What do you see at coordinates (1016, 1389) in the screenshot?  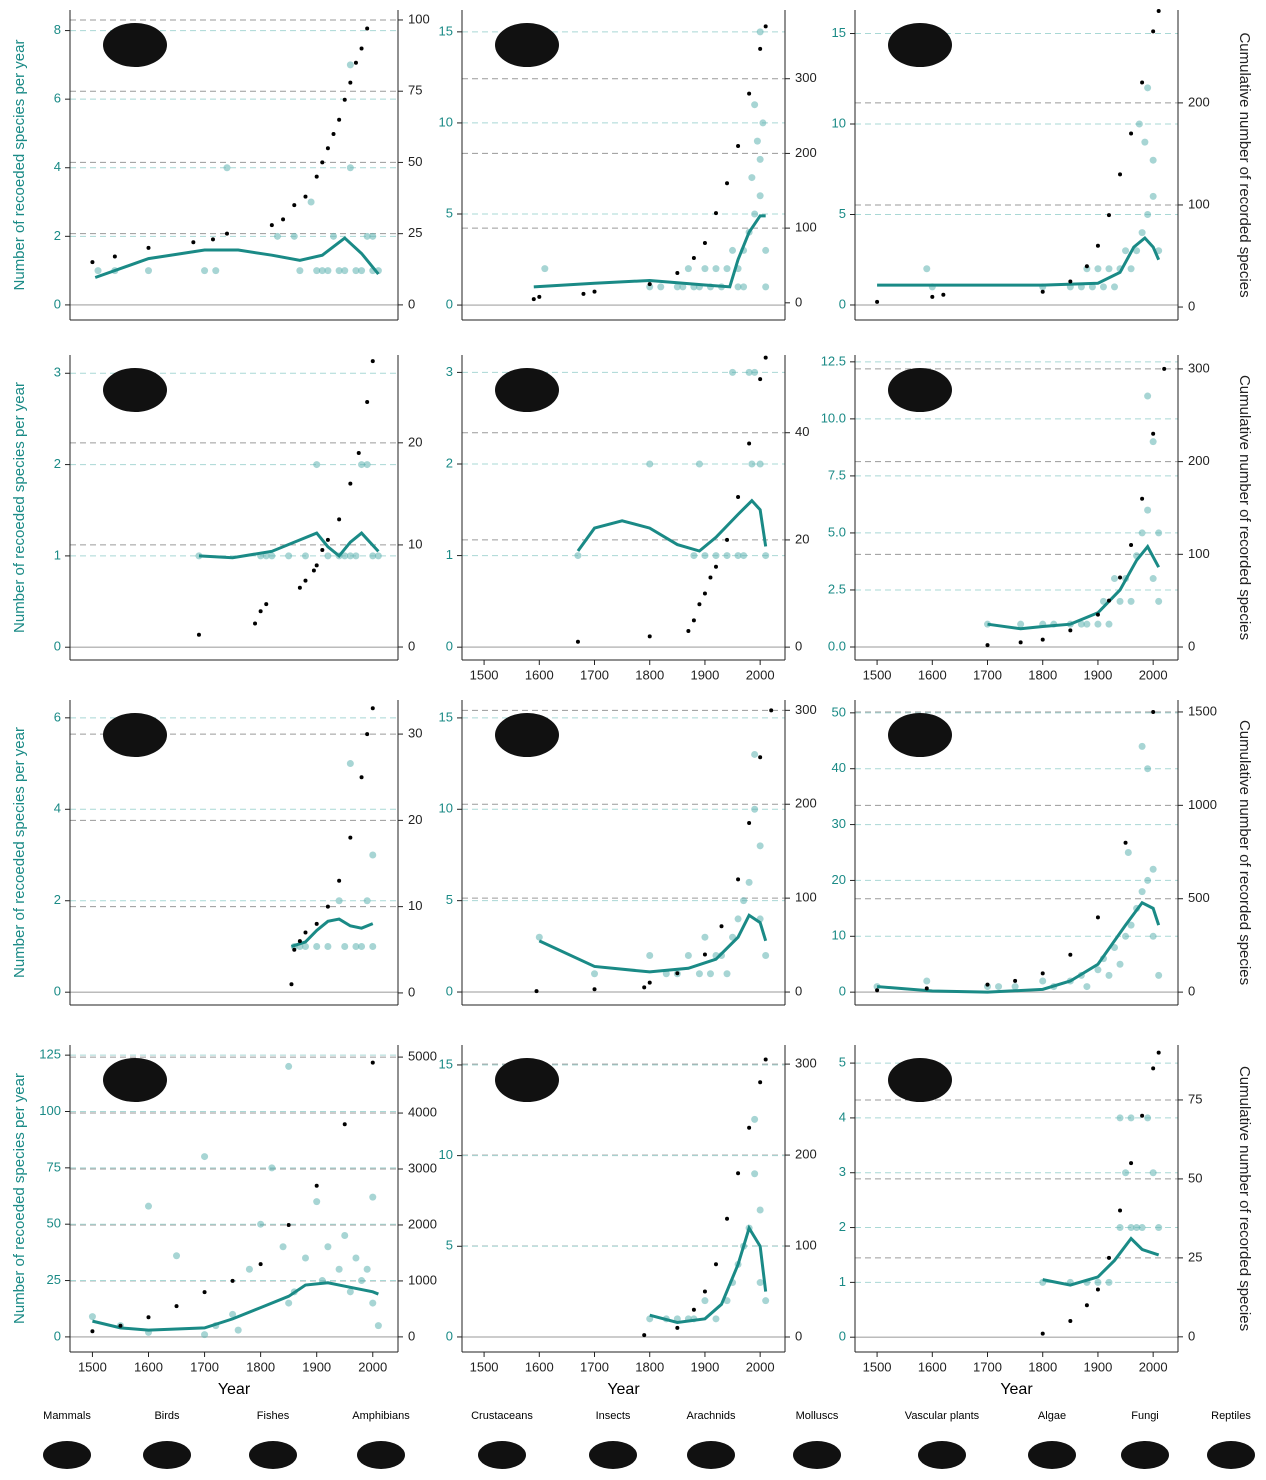 I see `x-axis-label: Year` at bounding box center [1016, 1389].